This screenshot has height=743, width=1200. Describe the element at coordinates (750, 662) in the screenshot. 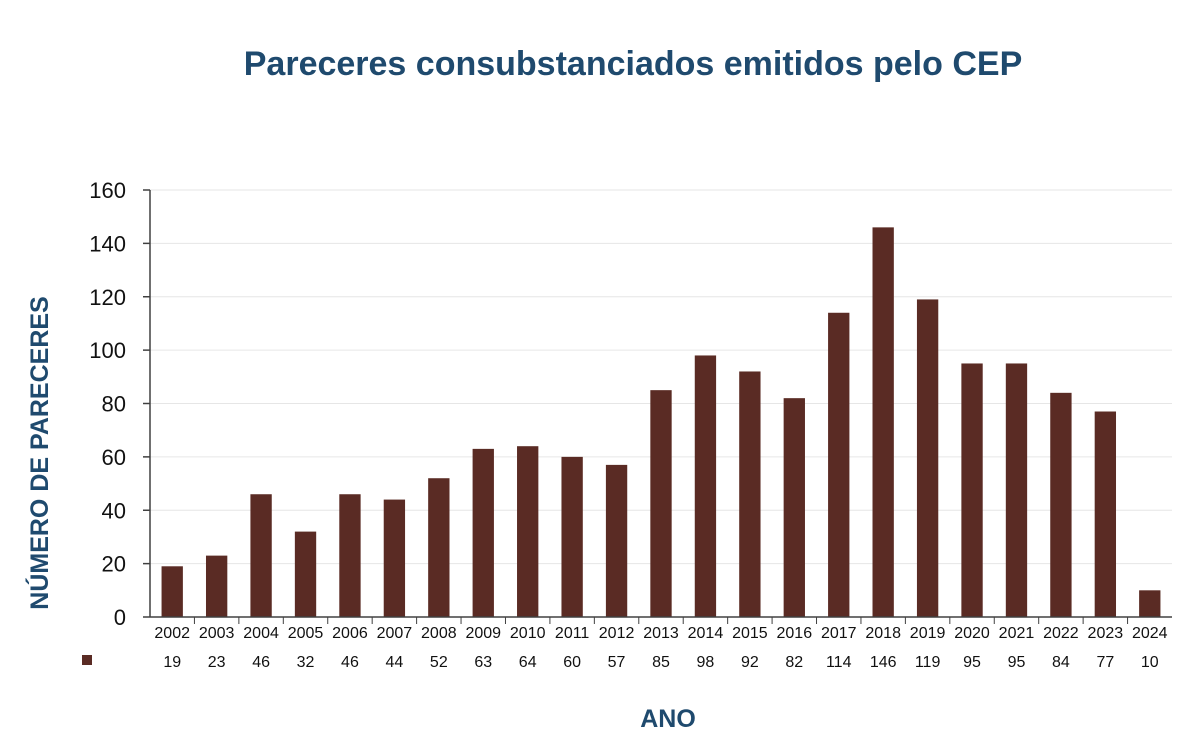

I see `data-table-value: 92` at that location.